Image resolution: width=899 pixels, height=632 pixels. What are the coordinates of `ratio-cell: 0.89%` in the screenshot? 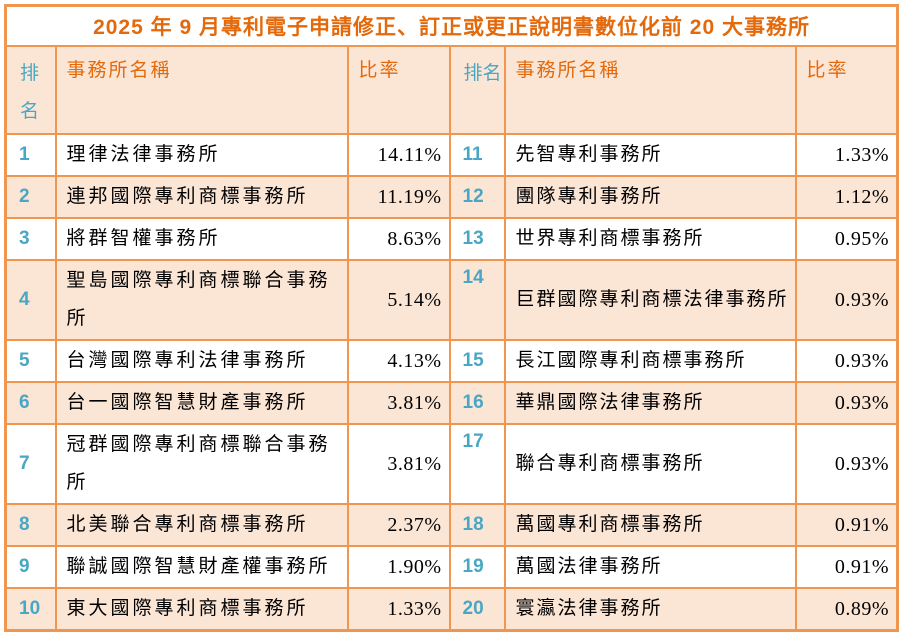 It's located at (846, 609).